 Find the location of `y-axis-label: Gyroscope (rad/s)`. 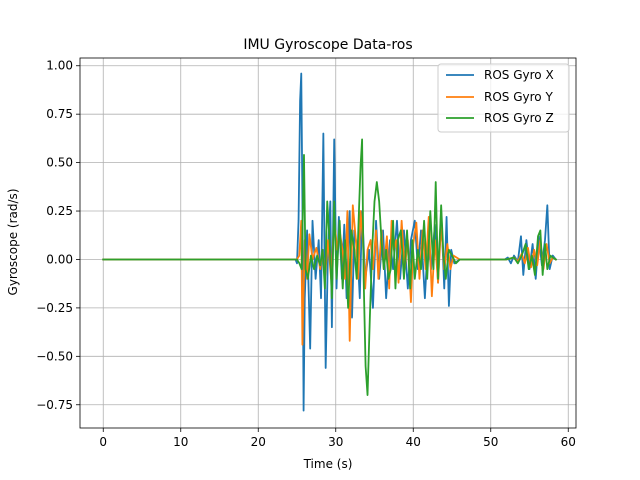

y-axis-label: Gyroscope (rad/s) is located at coordinates (13, 242).